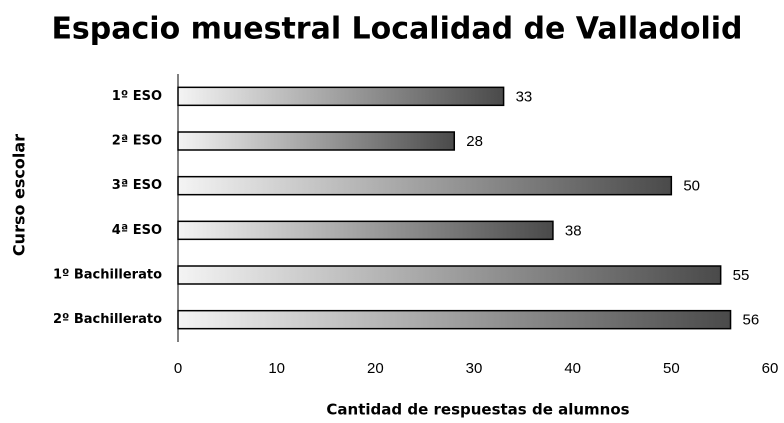 This screenshot has width=784, height=423. I want to click on x-tick-label: 10, so click(276, 368).